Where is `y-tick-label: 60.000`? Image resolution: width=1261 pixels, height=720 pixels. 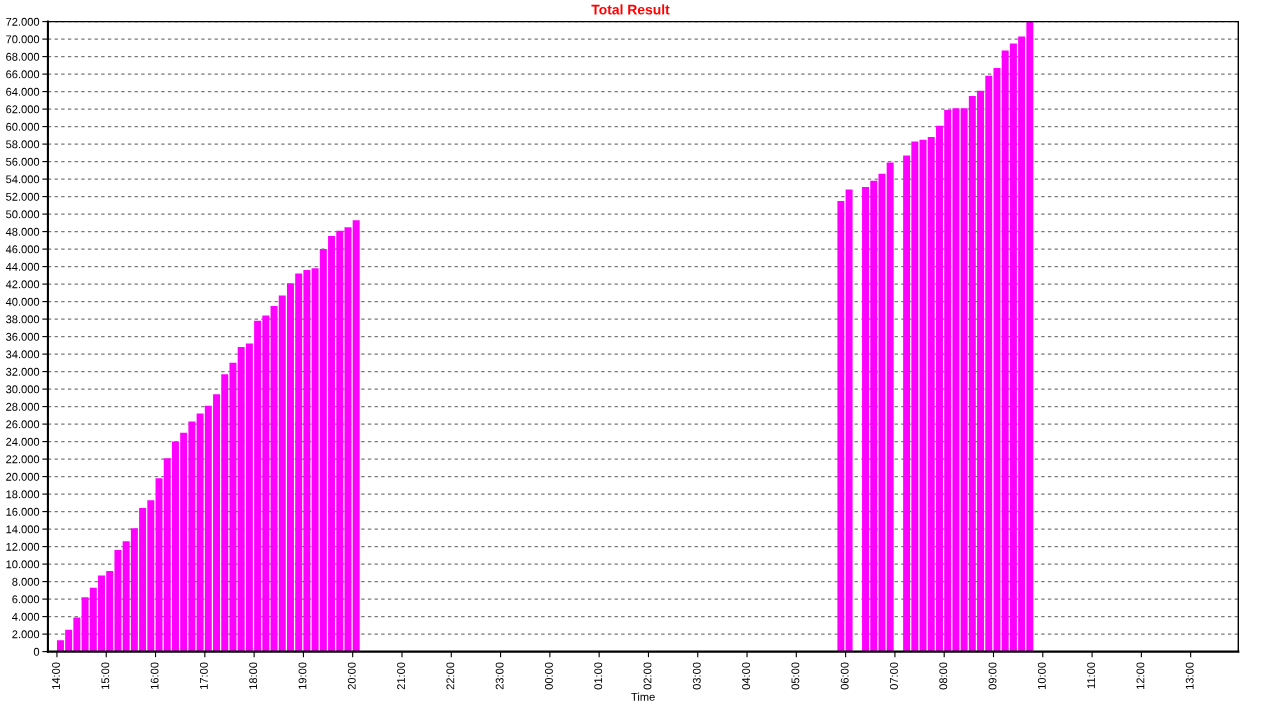 y-tick-label: 60.000 is located at coordinates (23, 126).